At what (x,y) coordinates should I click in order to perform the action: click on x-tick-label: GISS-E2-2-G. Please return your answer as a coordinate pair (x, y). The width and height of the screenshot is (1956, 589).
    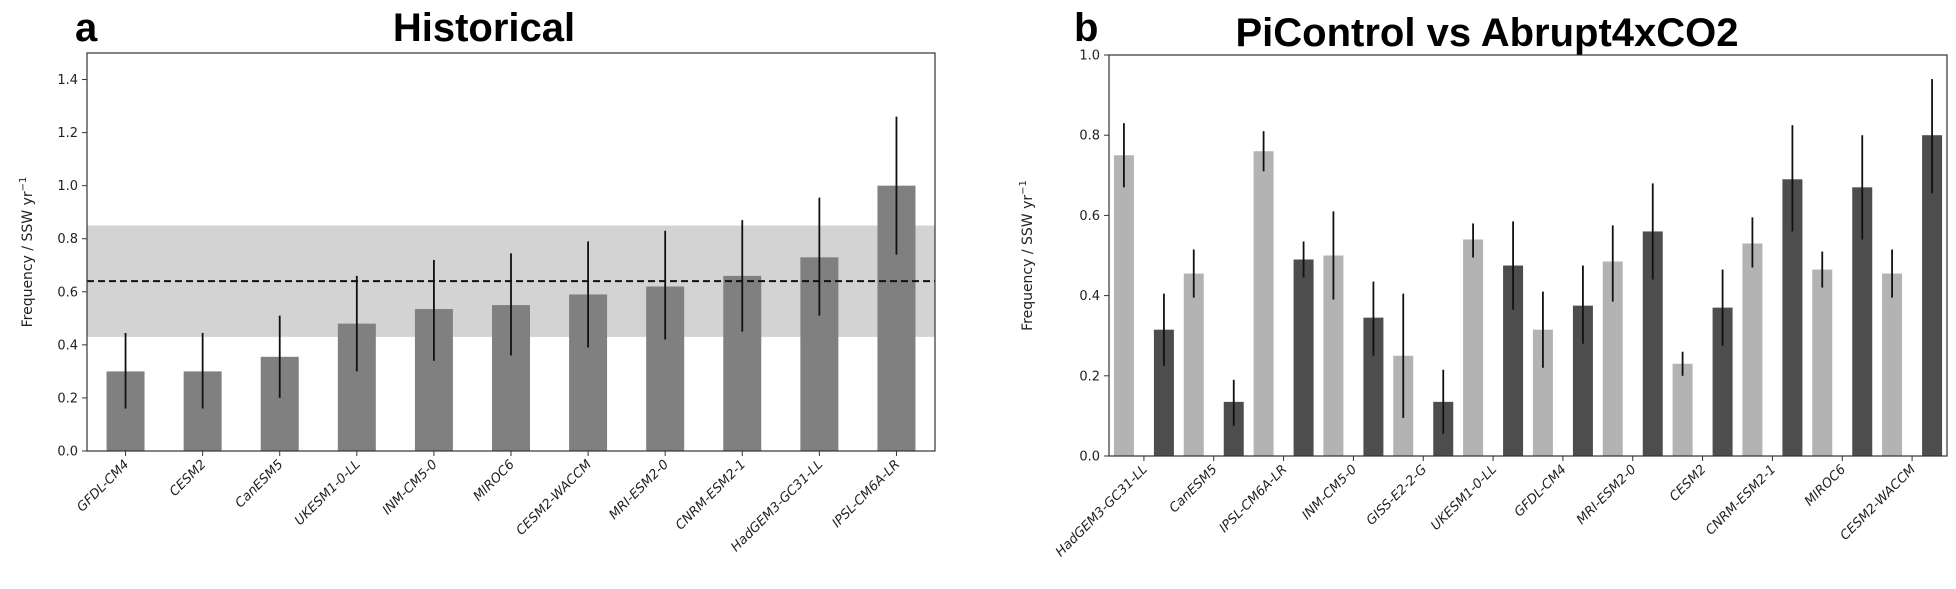
    Looking at the image, I should click on (1397, 495).